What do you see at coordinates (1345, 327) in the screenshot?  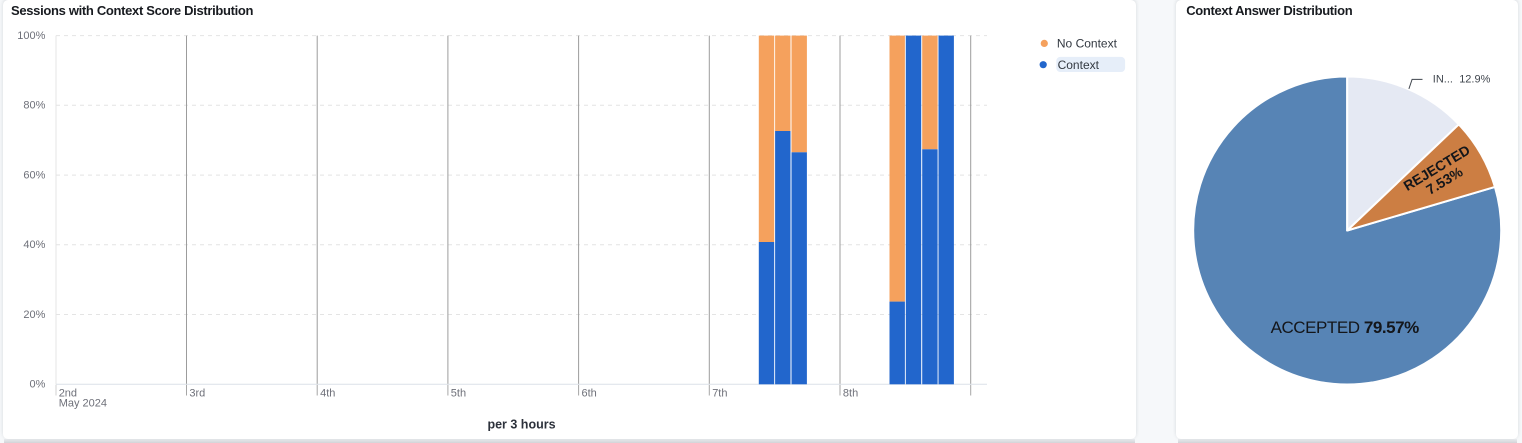 I see `svg-text: ACCEPTED 79.57%` at bounding box center [1345, 327].